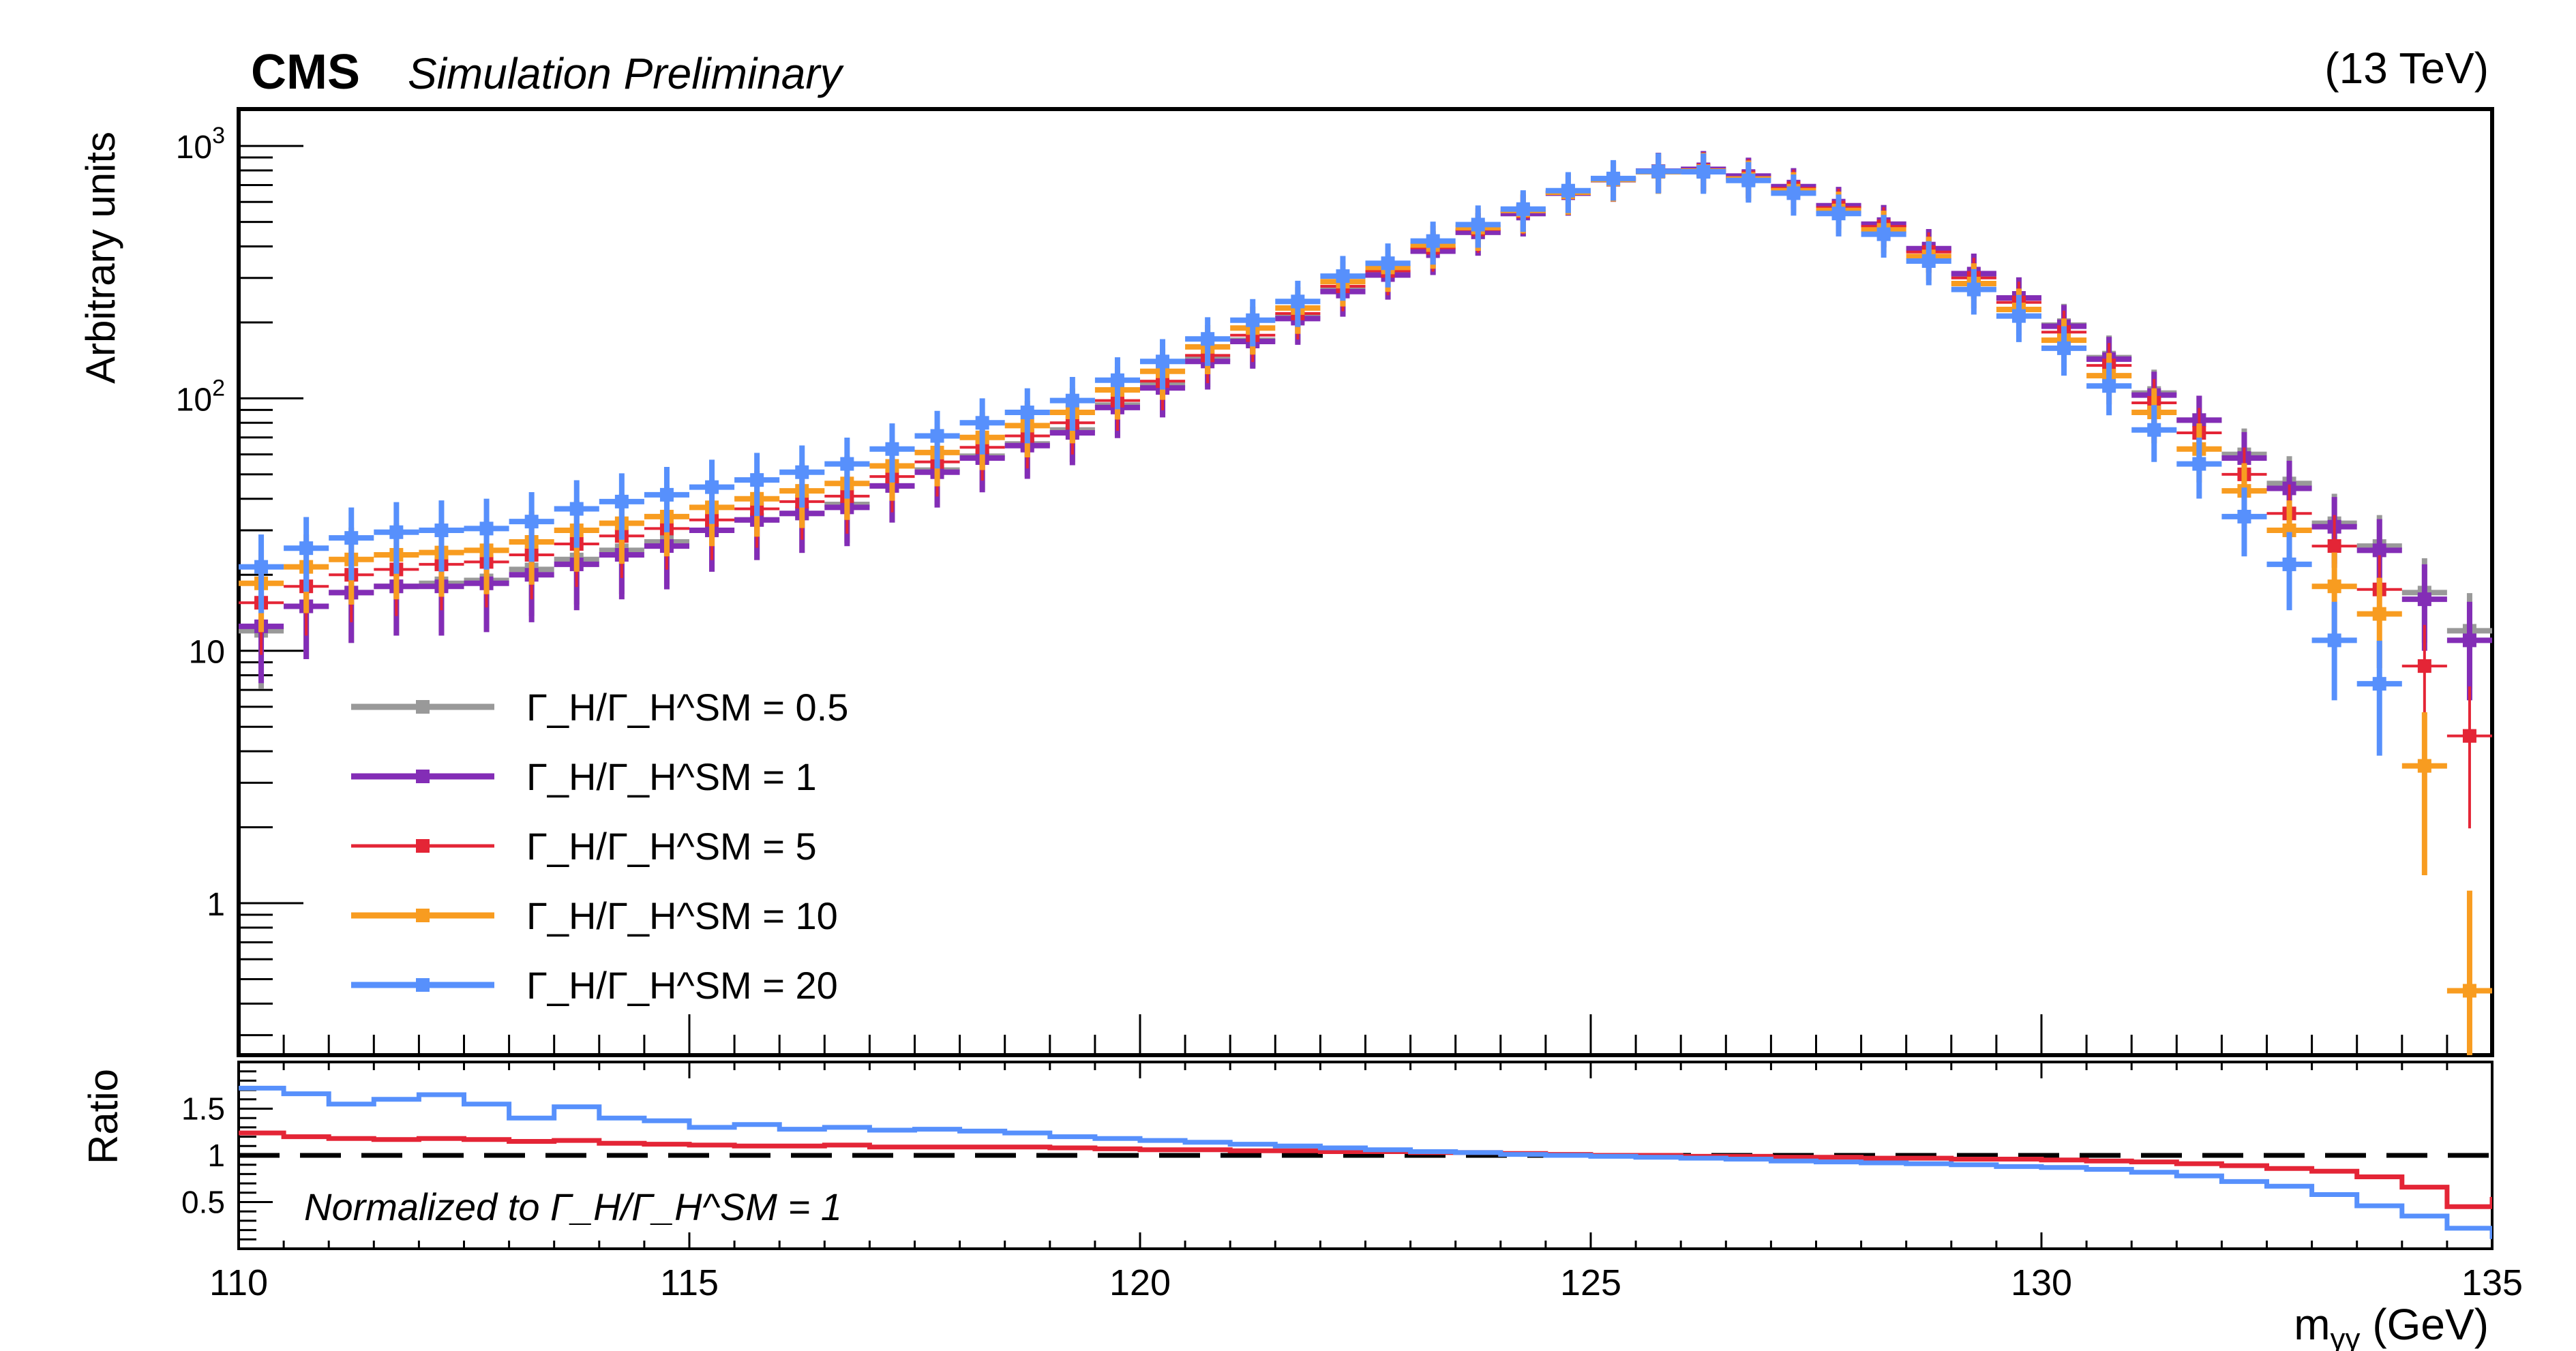 The width and height of the screenshot is (2576, 1351). Describe the element at coordinates (203, 1203) in the screenshot. I see `y-tick-label: 0.5` at that location.